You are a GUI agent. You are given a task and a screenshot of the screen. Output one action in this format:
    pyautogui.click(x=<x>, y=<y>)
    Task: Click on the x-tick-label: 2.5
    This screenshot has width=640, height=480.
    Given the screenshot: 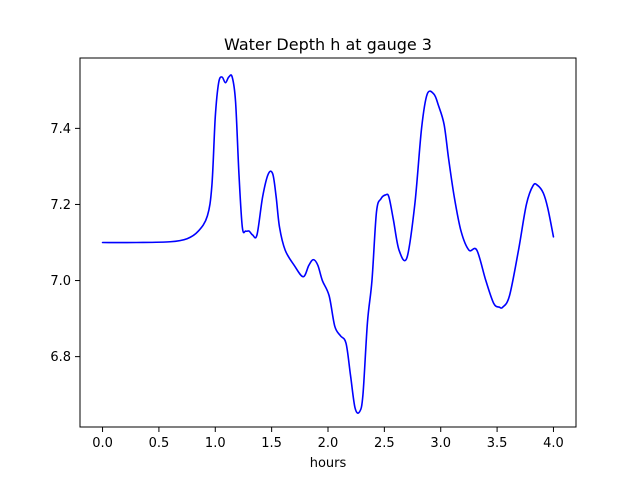 What is the action you would take?
    pyautogui.click(x=384, y=443)
    